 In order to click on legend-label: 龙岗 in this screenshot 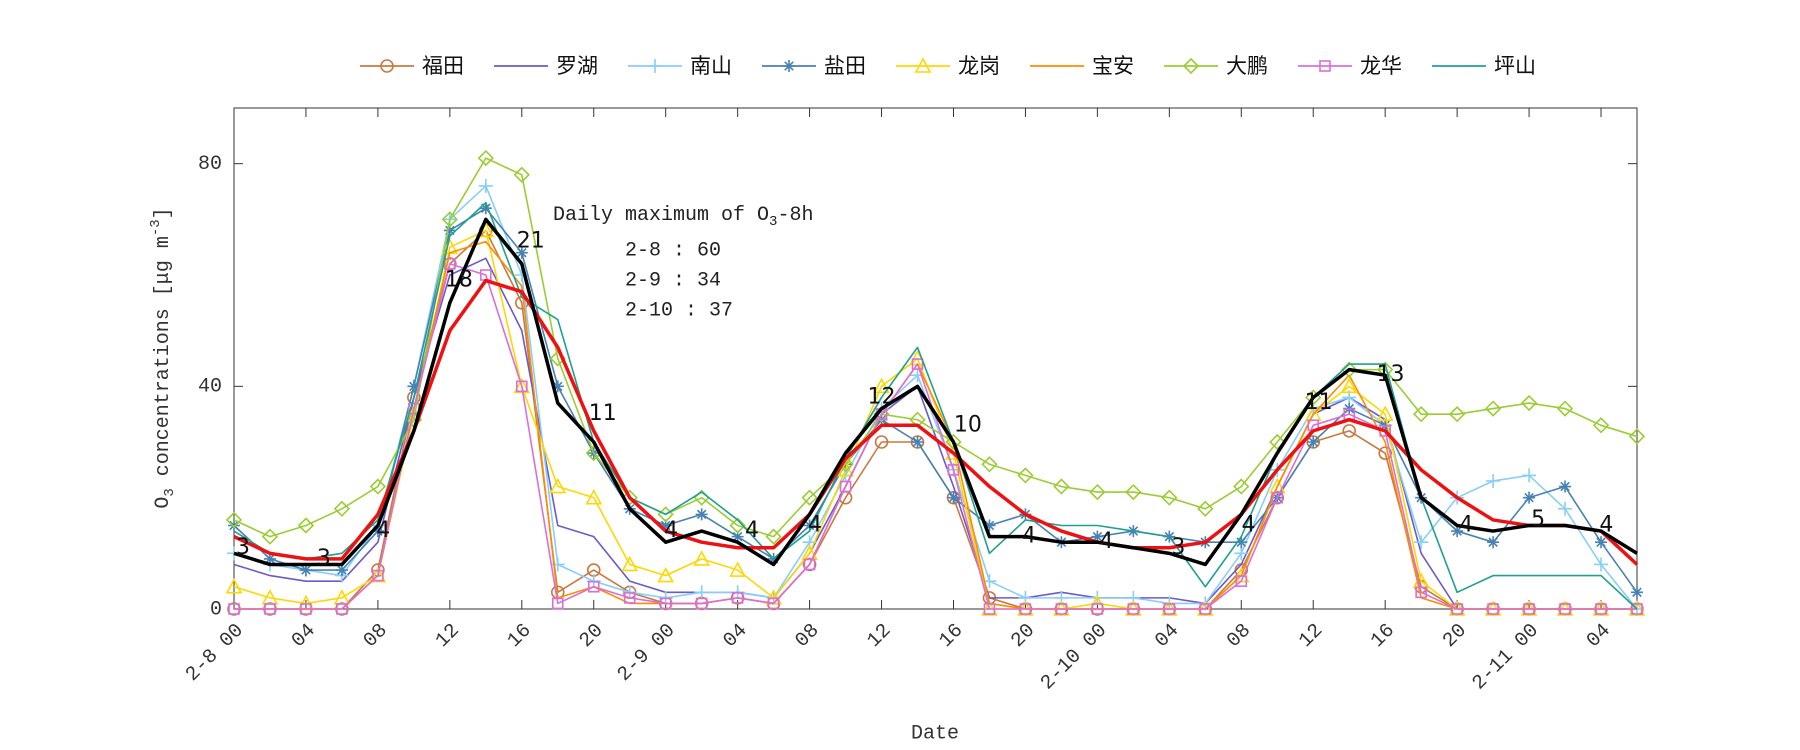, I will do `click(979, 66)`.